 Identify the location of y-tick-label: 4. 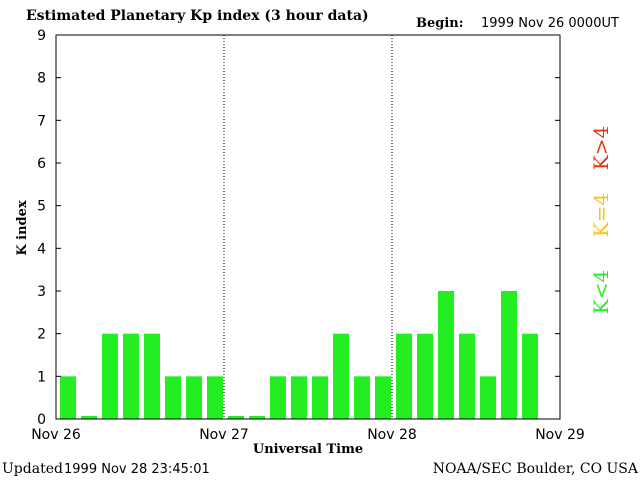
(41, 249).